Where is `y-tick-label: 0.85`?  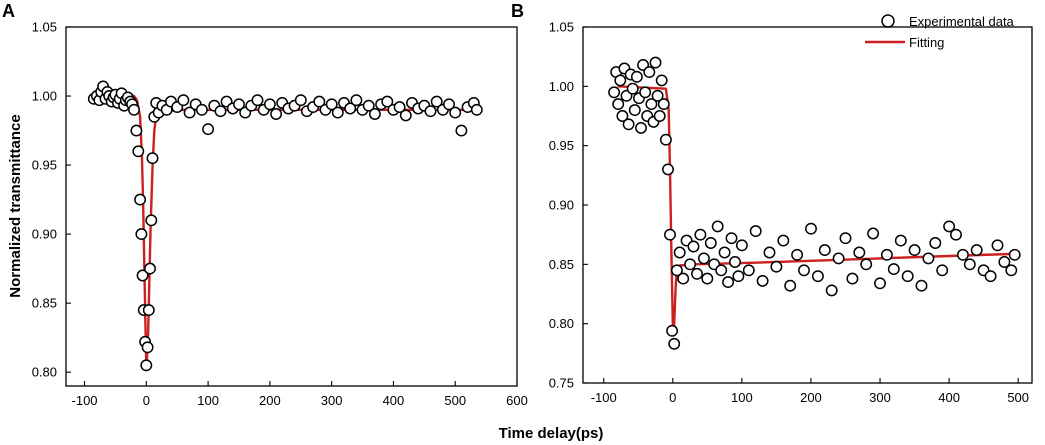 y-tick-label: 0.85 is located at coordinates (44, 303).